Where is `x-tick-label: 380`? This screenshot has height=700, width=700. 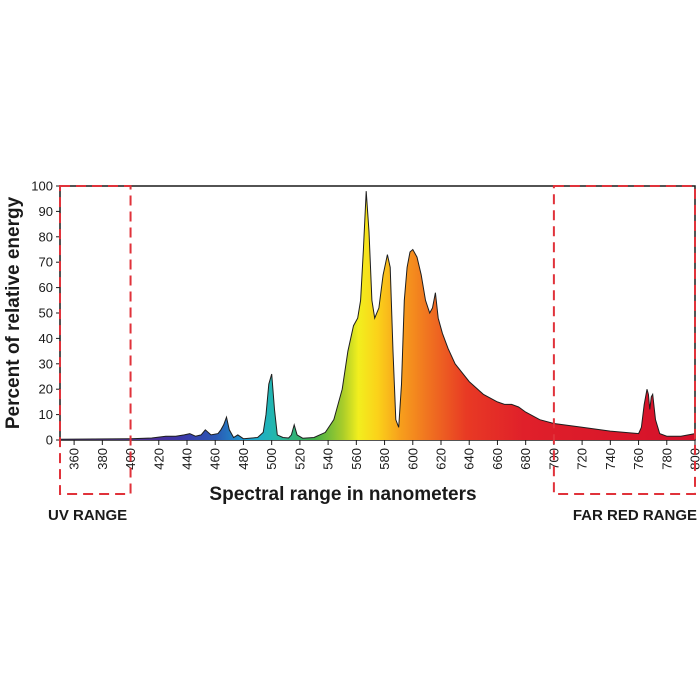 x-tick-label: 380 is located at coordinates (102, 459).